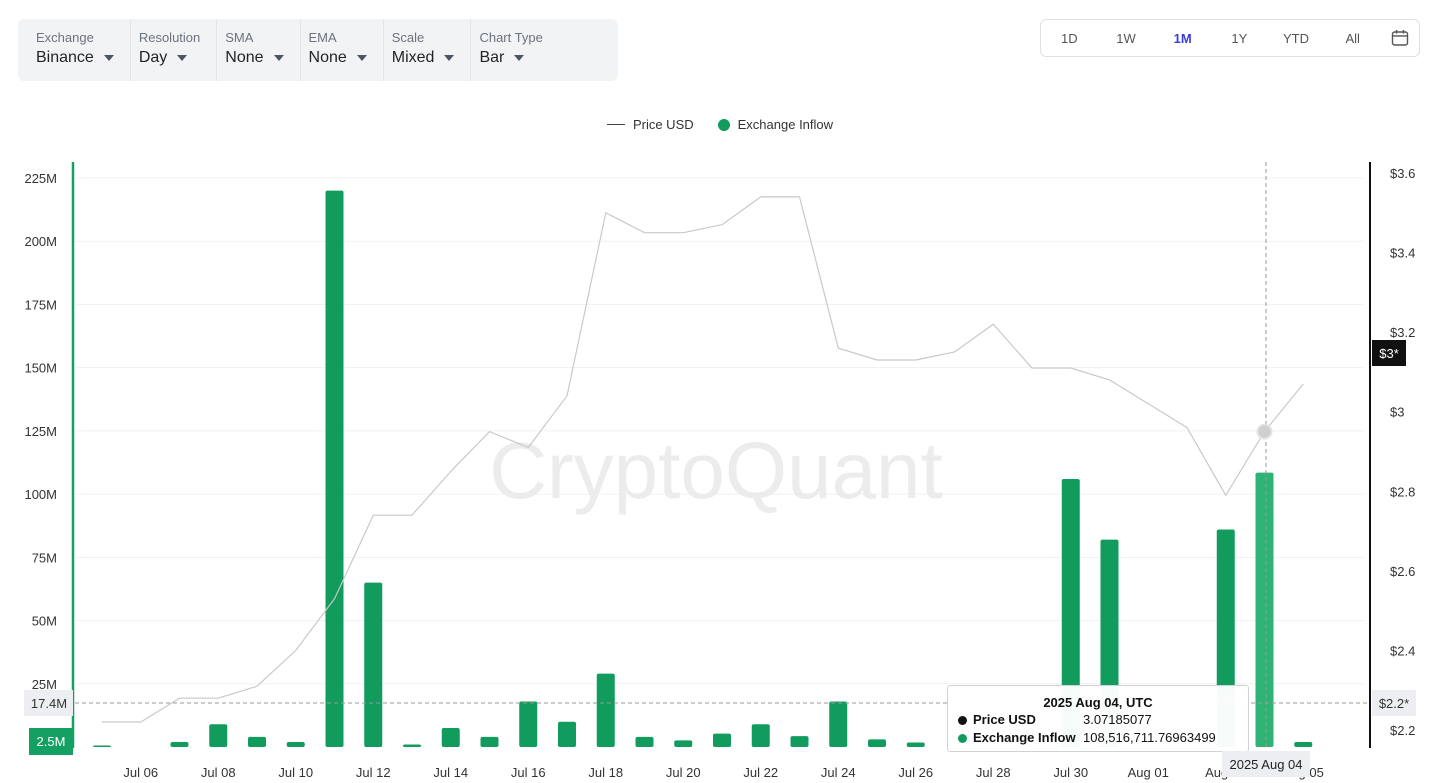 This screenshot has width=1440, height=783. Describe the element at coordinates (993, 772) in the screenshot. I see `x-tick-label: Jul 28` at that location.